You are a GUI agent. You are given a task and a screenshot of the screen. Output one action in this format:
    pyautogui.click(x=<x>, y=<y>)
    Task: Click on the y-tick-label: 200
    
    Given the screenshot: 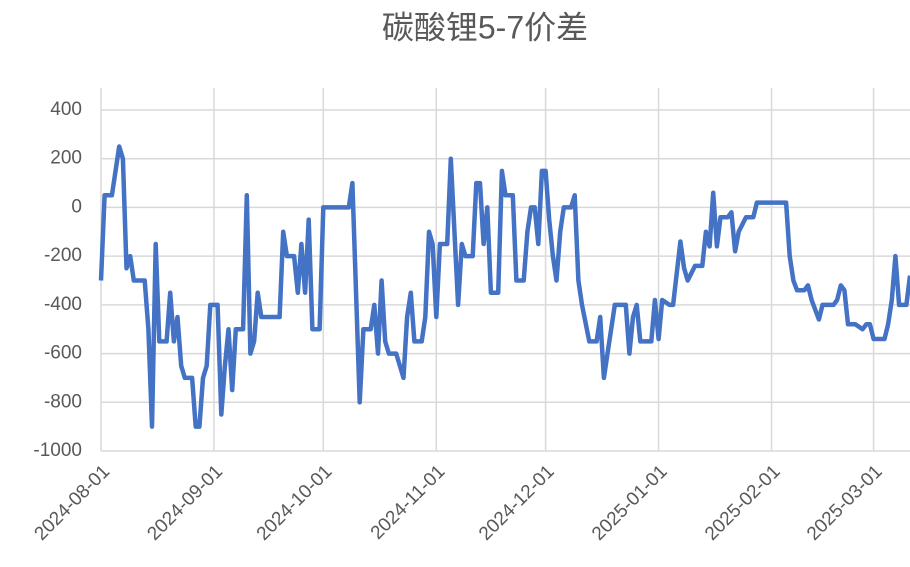 What is the action you would take?
    pyautogui.click(x=66, y=158)
    